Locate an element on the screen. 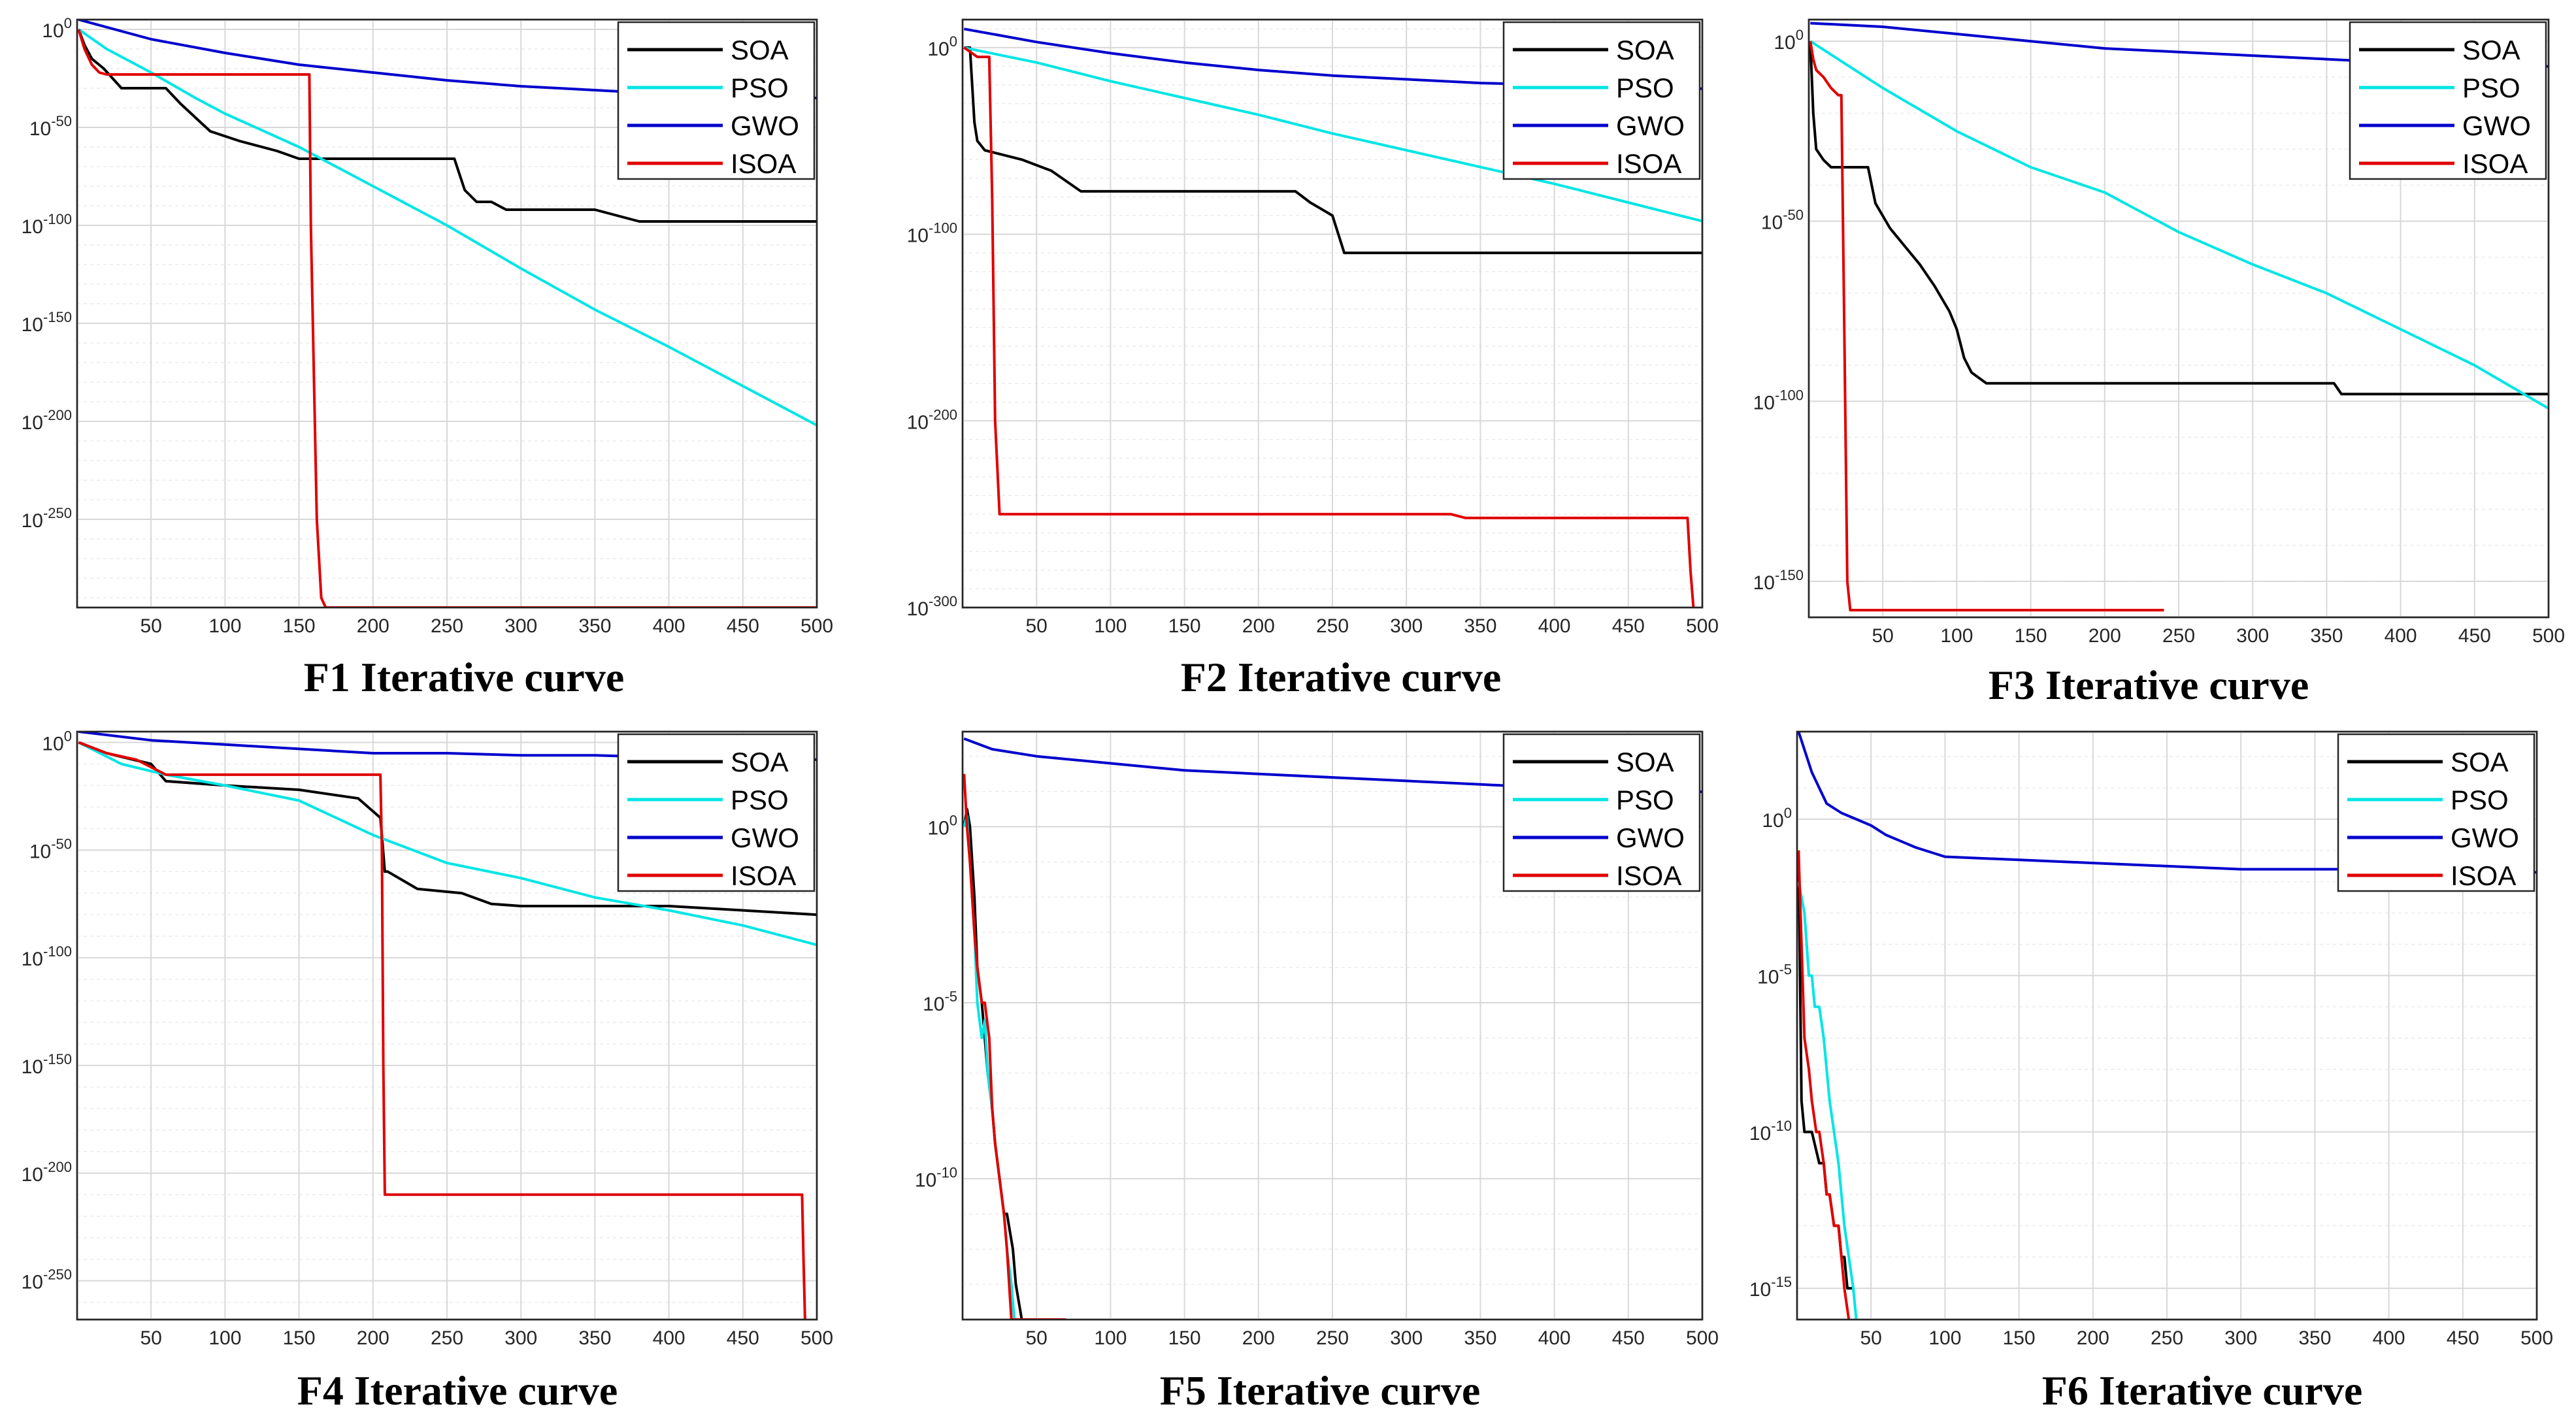 The width and height of the screenshot is (2576, 1428). y-tick-exponent: -15 is located at coordinates (1781, 1282).